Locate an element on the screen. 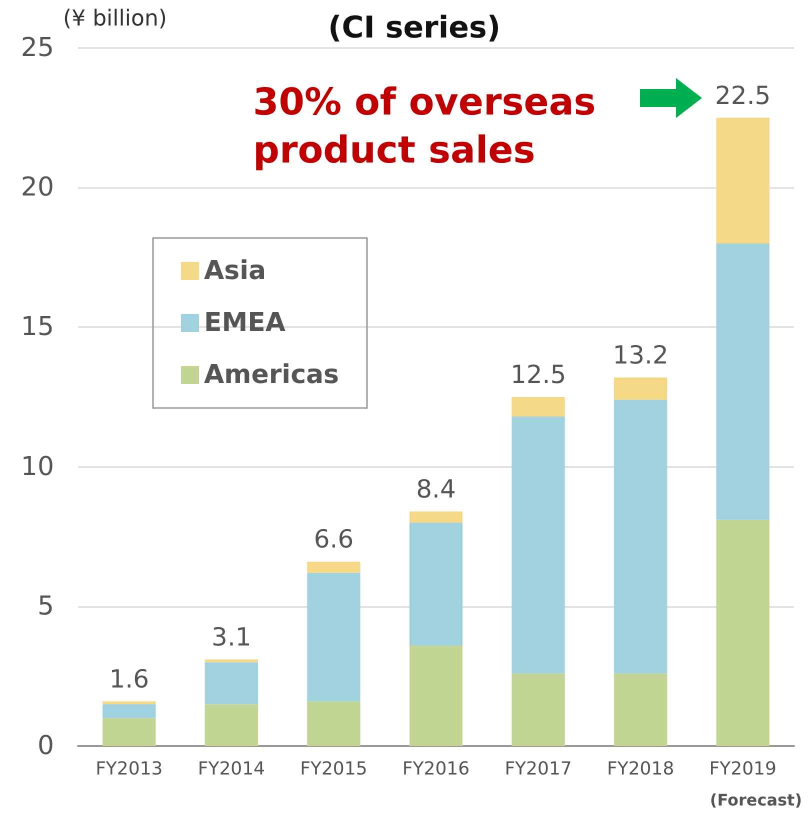  x-tick-label: FY2013 is located at coordinates (129, 769).